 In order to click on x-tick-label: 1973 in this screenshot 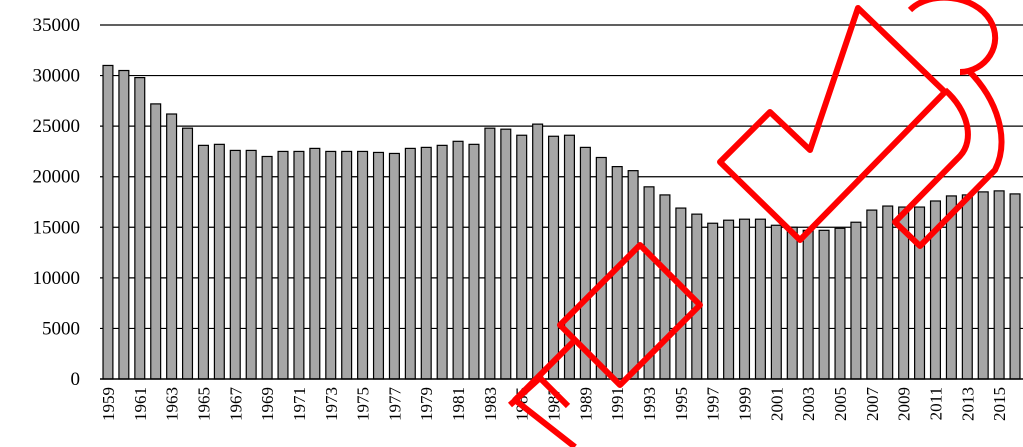, I will do `click(331, 404)`.